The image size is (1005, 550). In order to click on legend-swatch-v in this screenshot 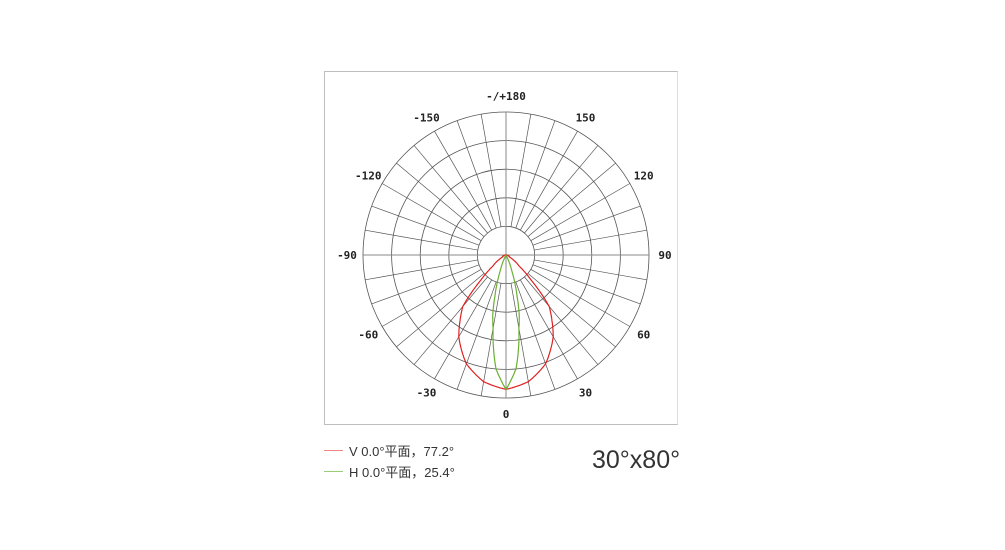, I will do `click(333, 450)`.